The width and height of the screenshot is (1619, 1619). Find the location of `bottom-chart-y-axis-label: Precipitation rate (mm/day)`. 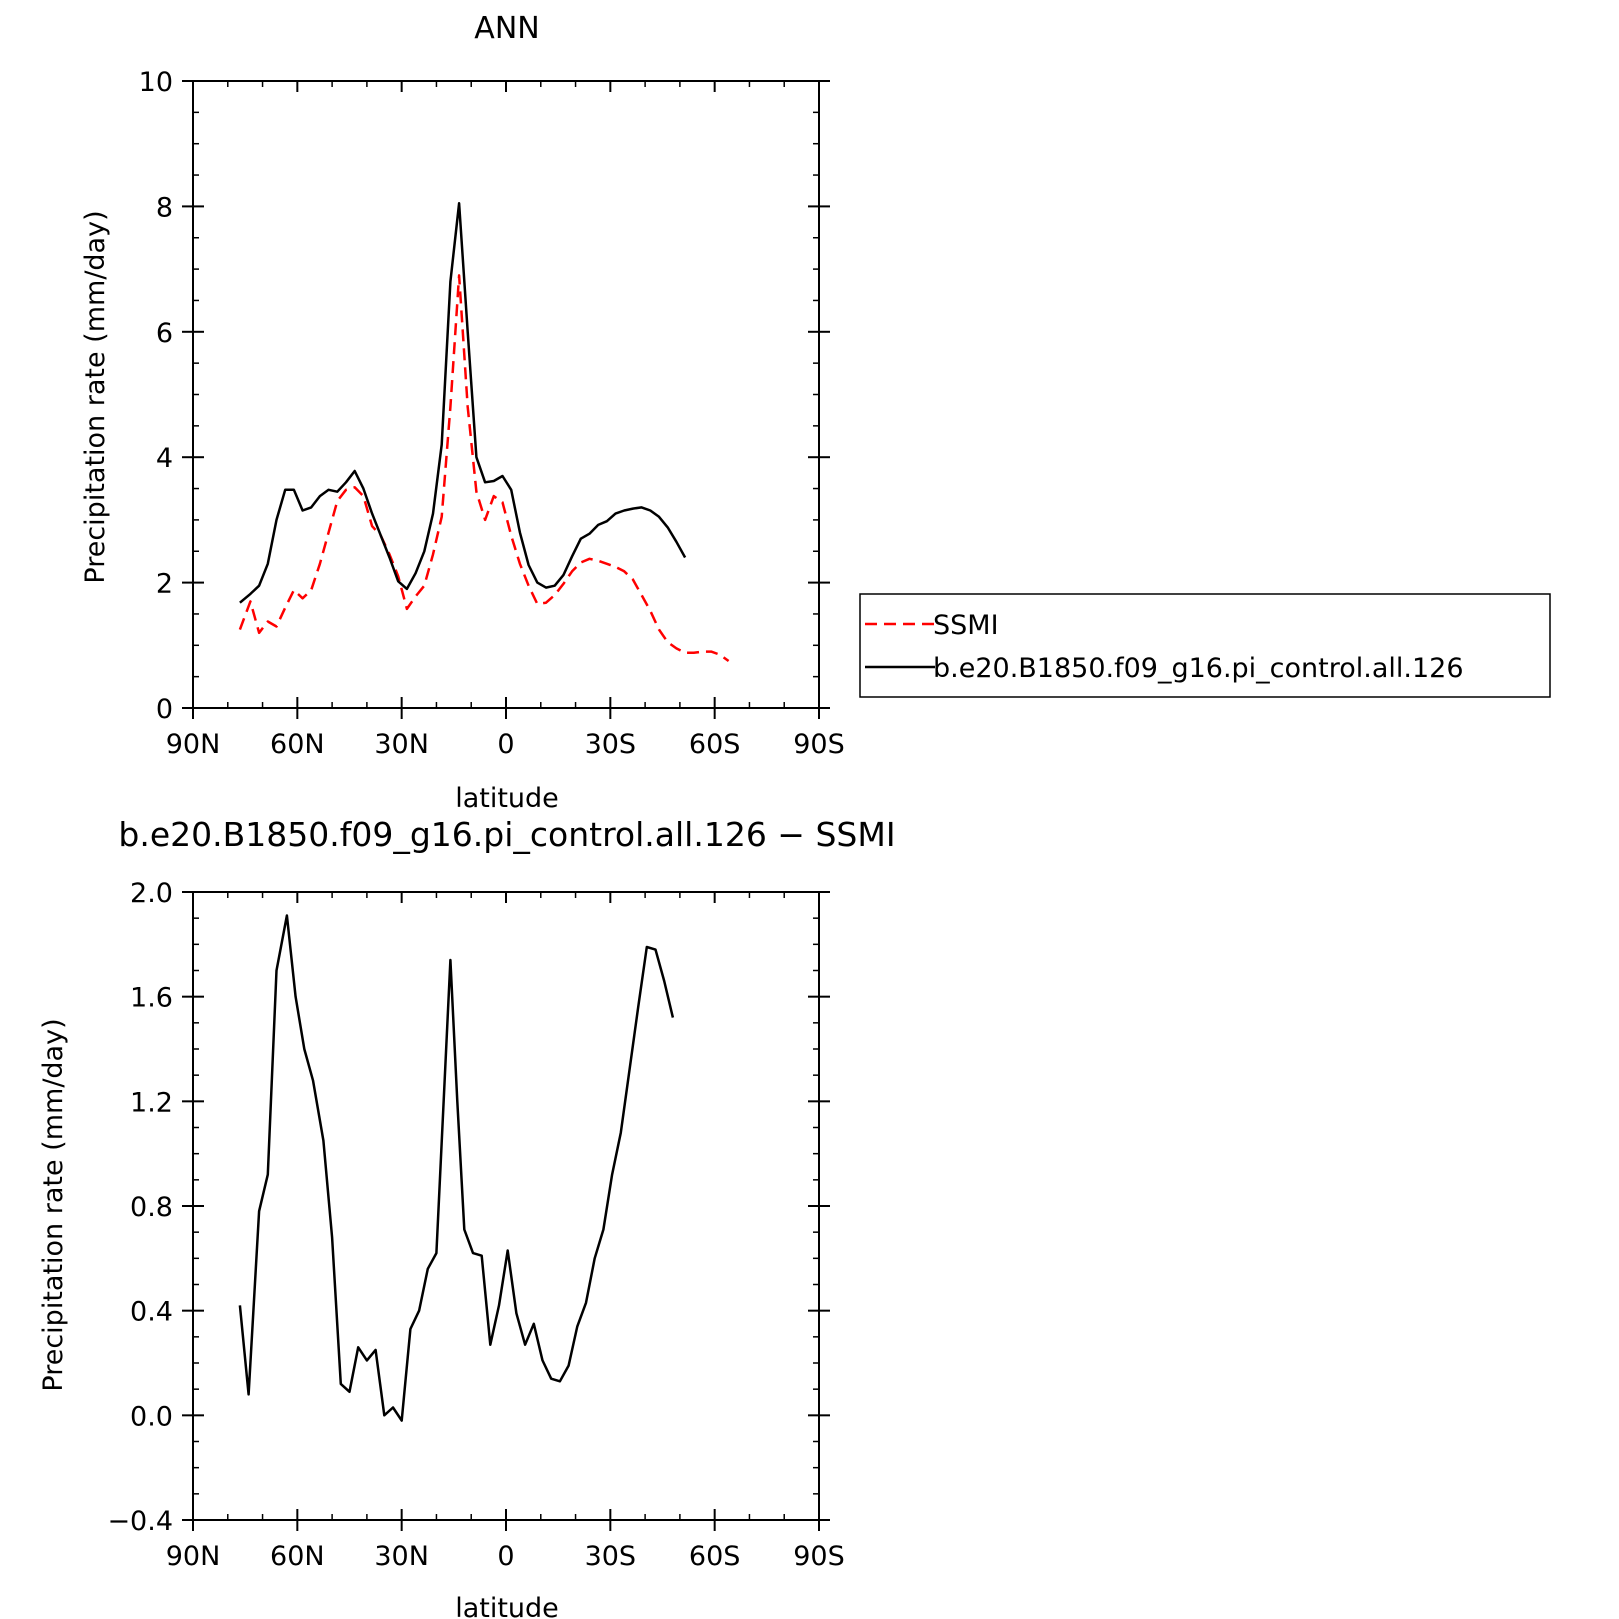

bottom-chart-y-axis-label: Precipitation rate (mm/day) is located at coordinates (53, 1204).